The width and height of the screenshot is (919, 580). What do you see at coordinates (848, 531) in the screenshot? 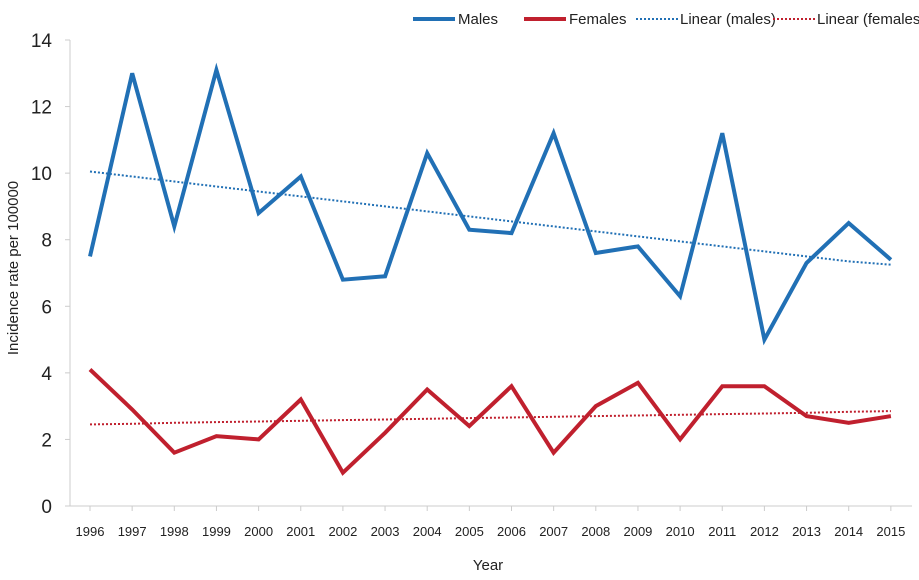
I see `x-tick-label: 2014` at bounding box center [848, 531].